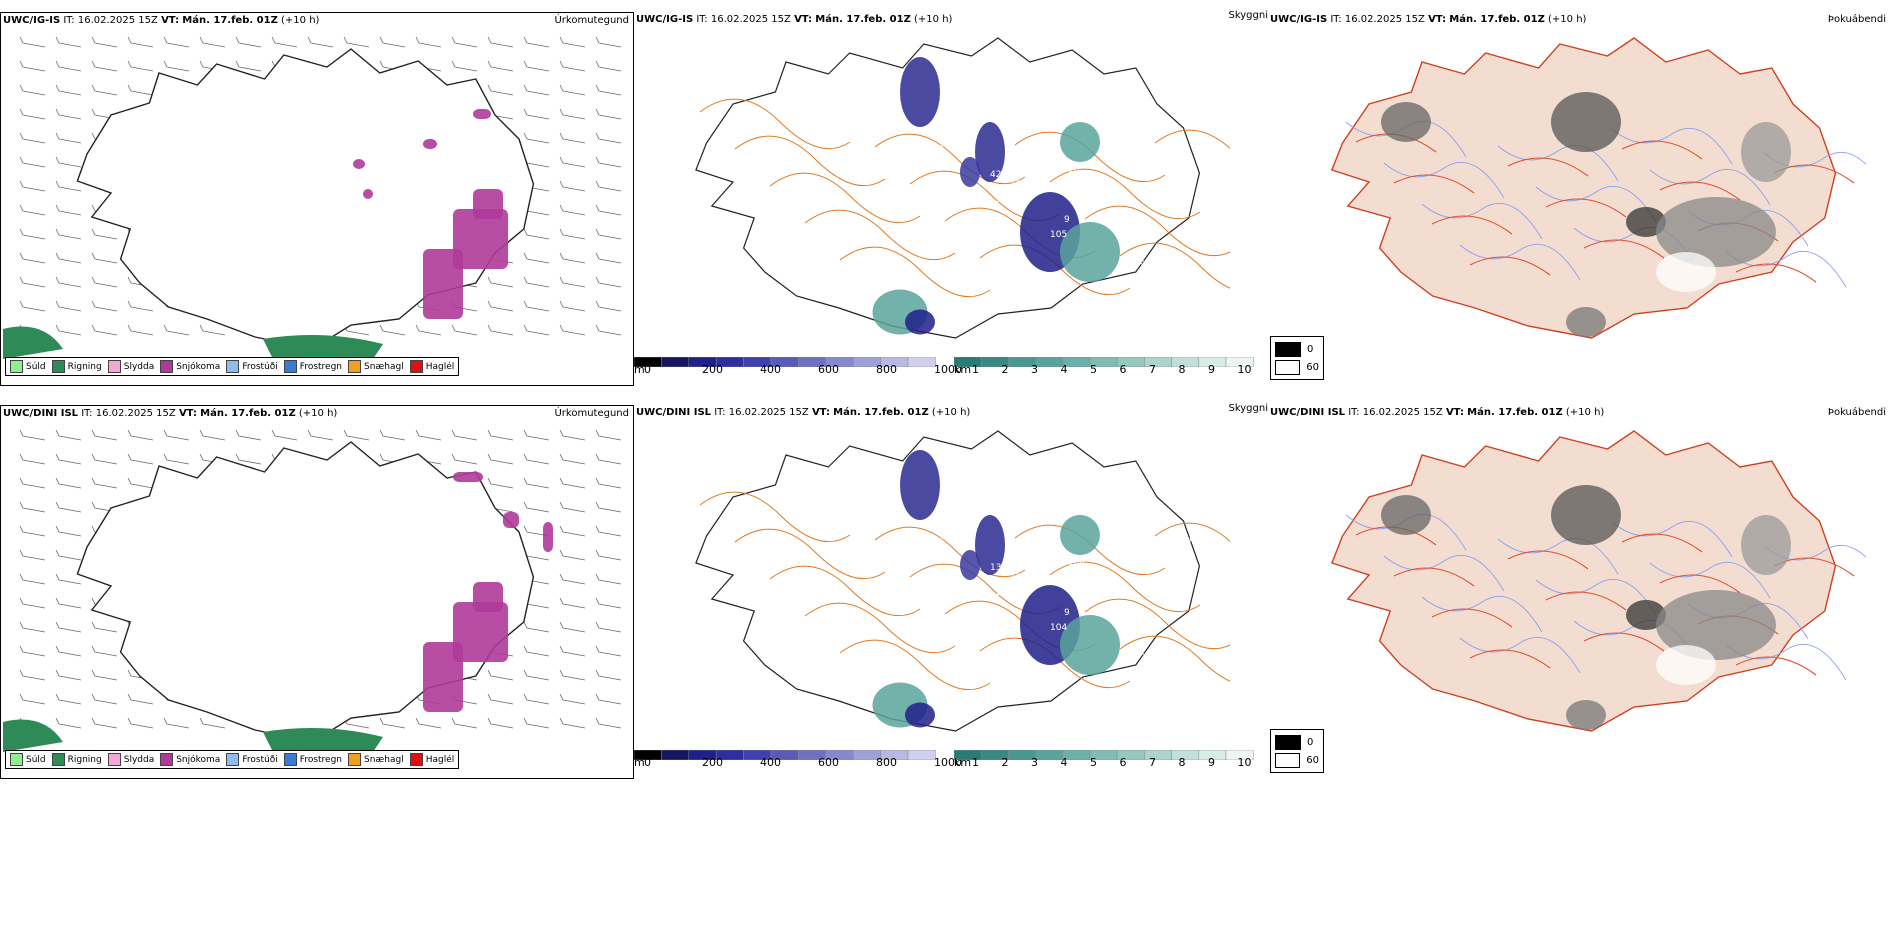 The image size is (1900, 950). Describe the element at coordinates (1183, 543) in the screenshot. I see `ceiling-label: 137` at that location.